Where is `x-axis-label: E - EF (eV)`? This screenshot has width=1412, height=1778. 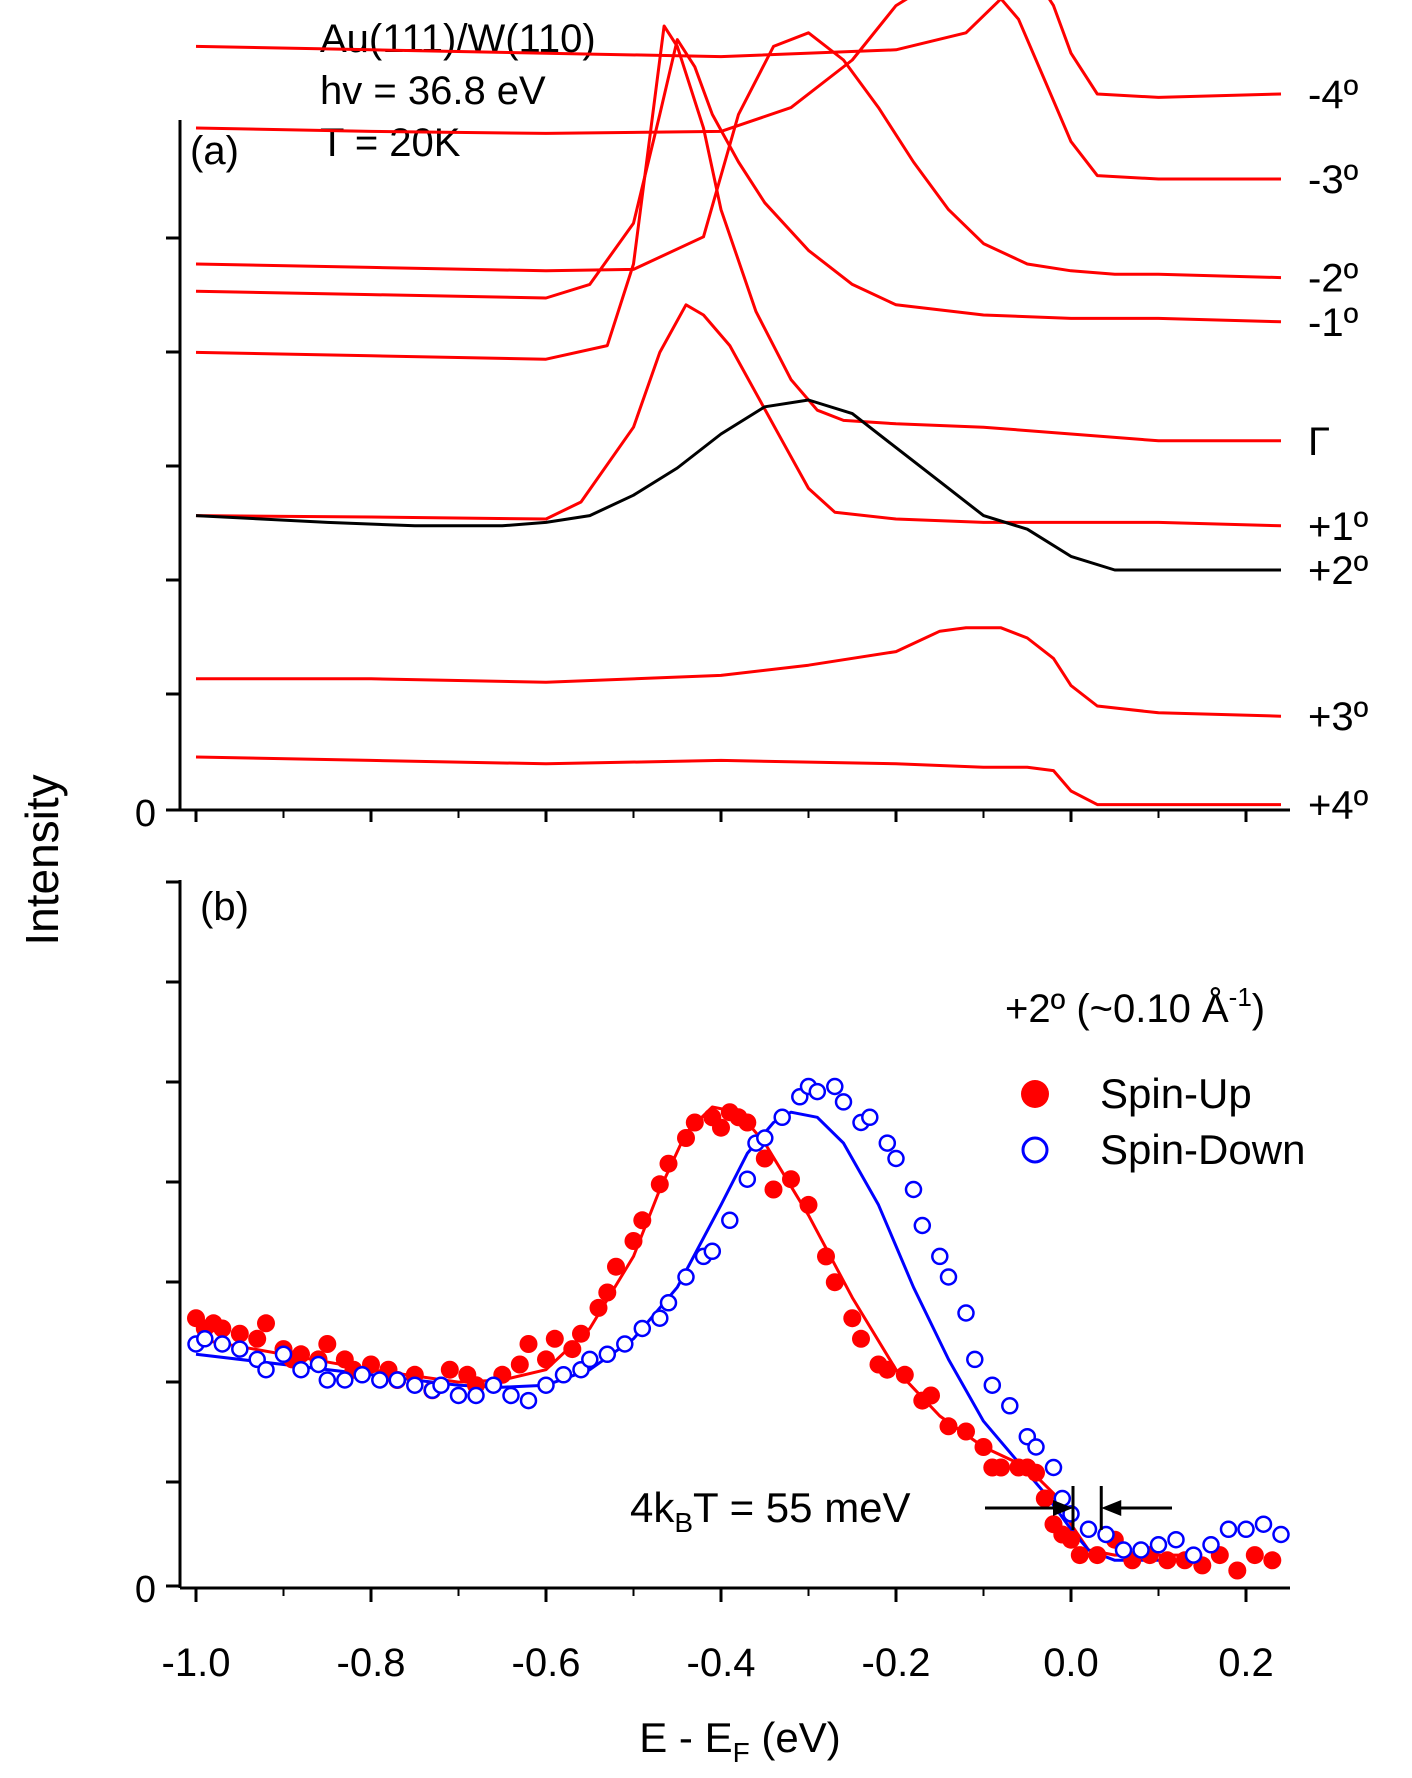
x-axis-label: E - EF (eV) is located at coordinates (739, 1741).